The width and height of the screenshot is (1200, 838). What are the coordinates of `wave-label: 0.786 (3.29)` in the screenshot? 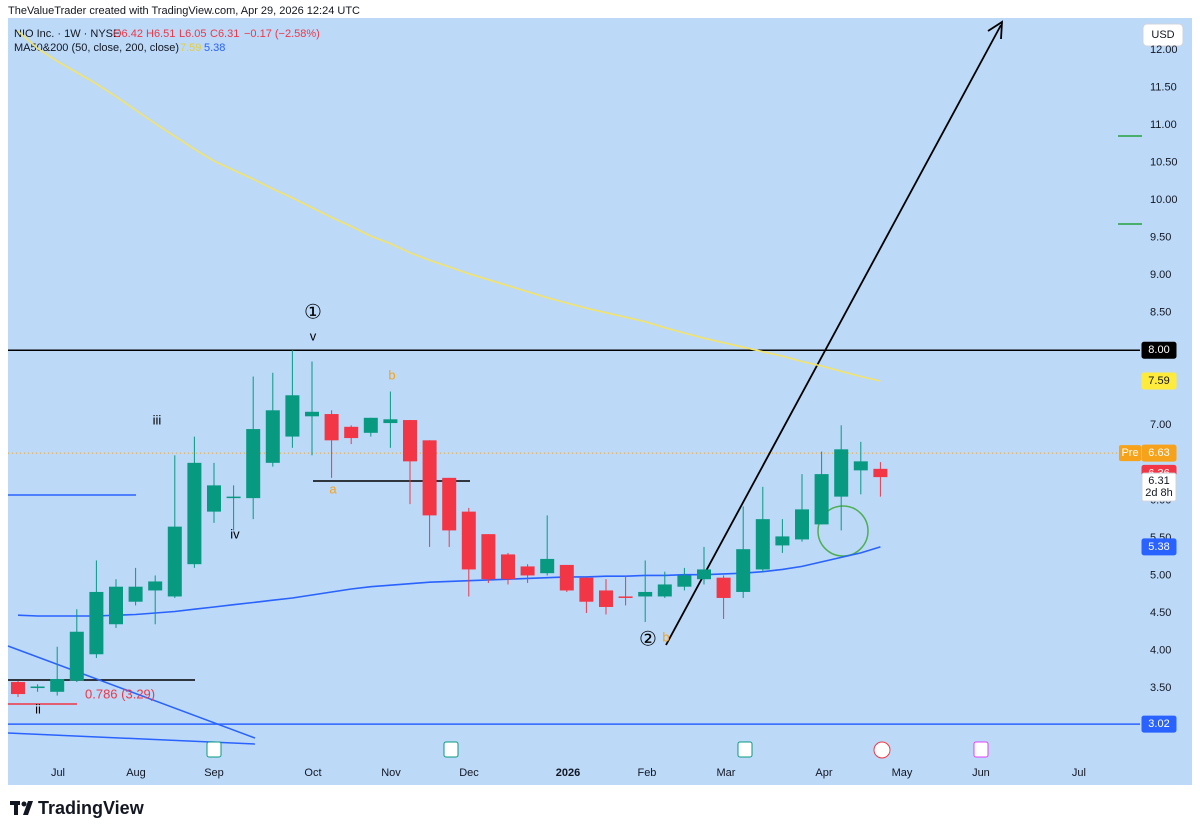 It's located at (120, 693).